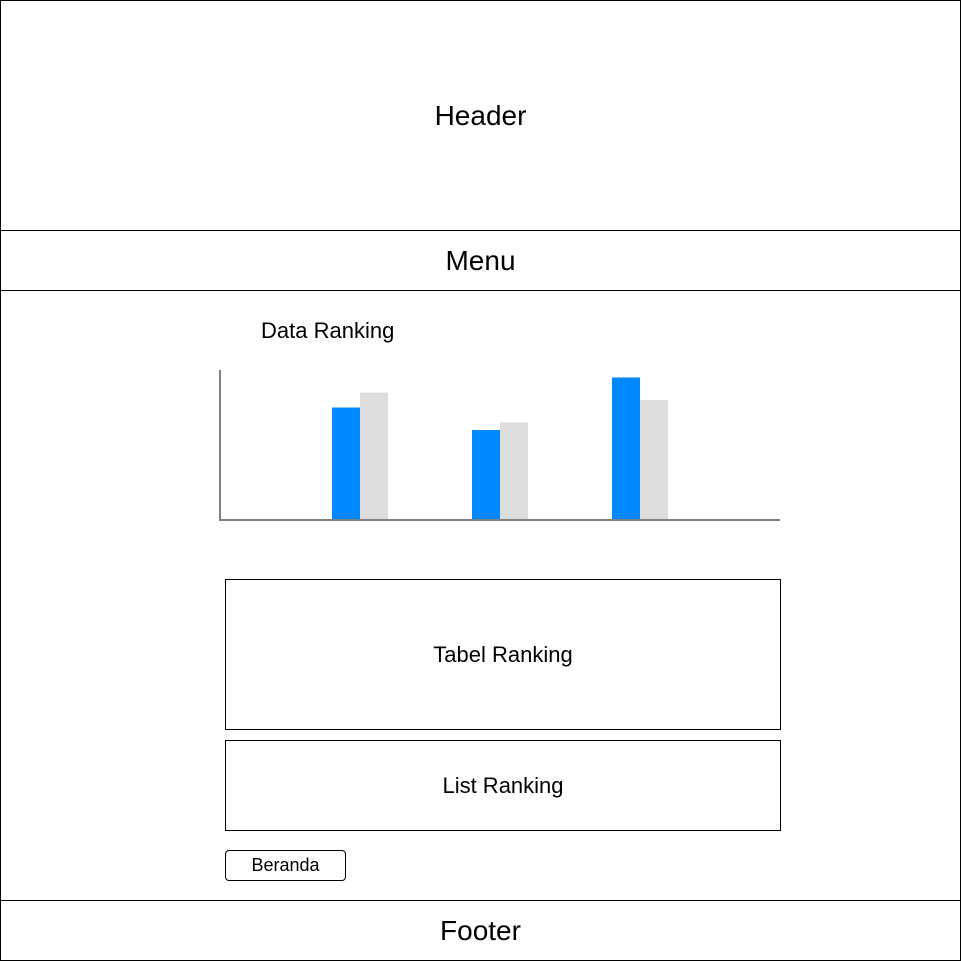 This screenshot has height=961, width=961. I want to click on footer-label: Footer, so click(480, 930).